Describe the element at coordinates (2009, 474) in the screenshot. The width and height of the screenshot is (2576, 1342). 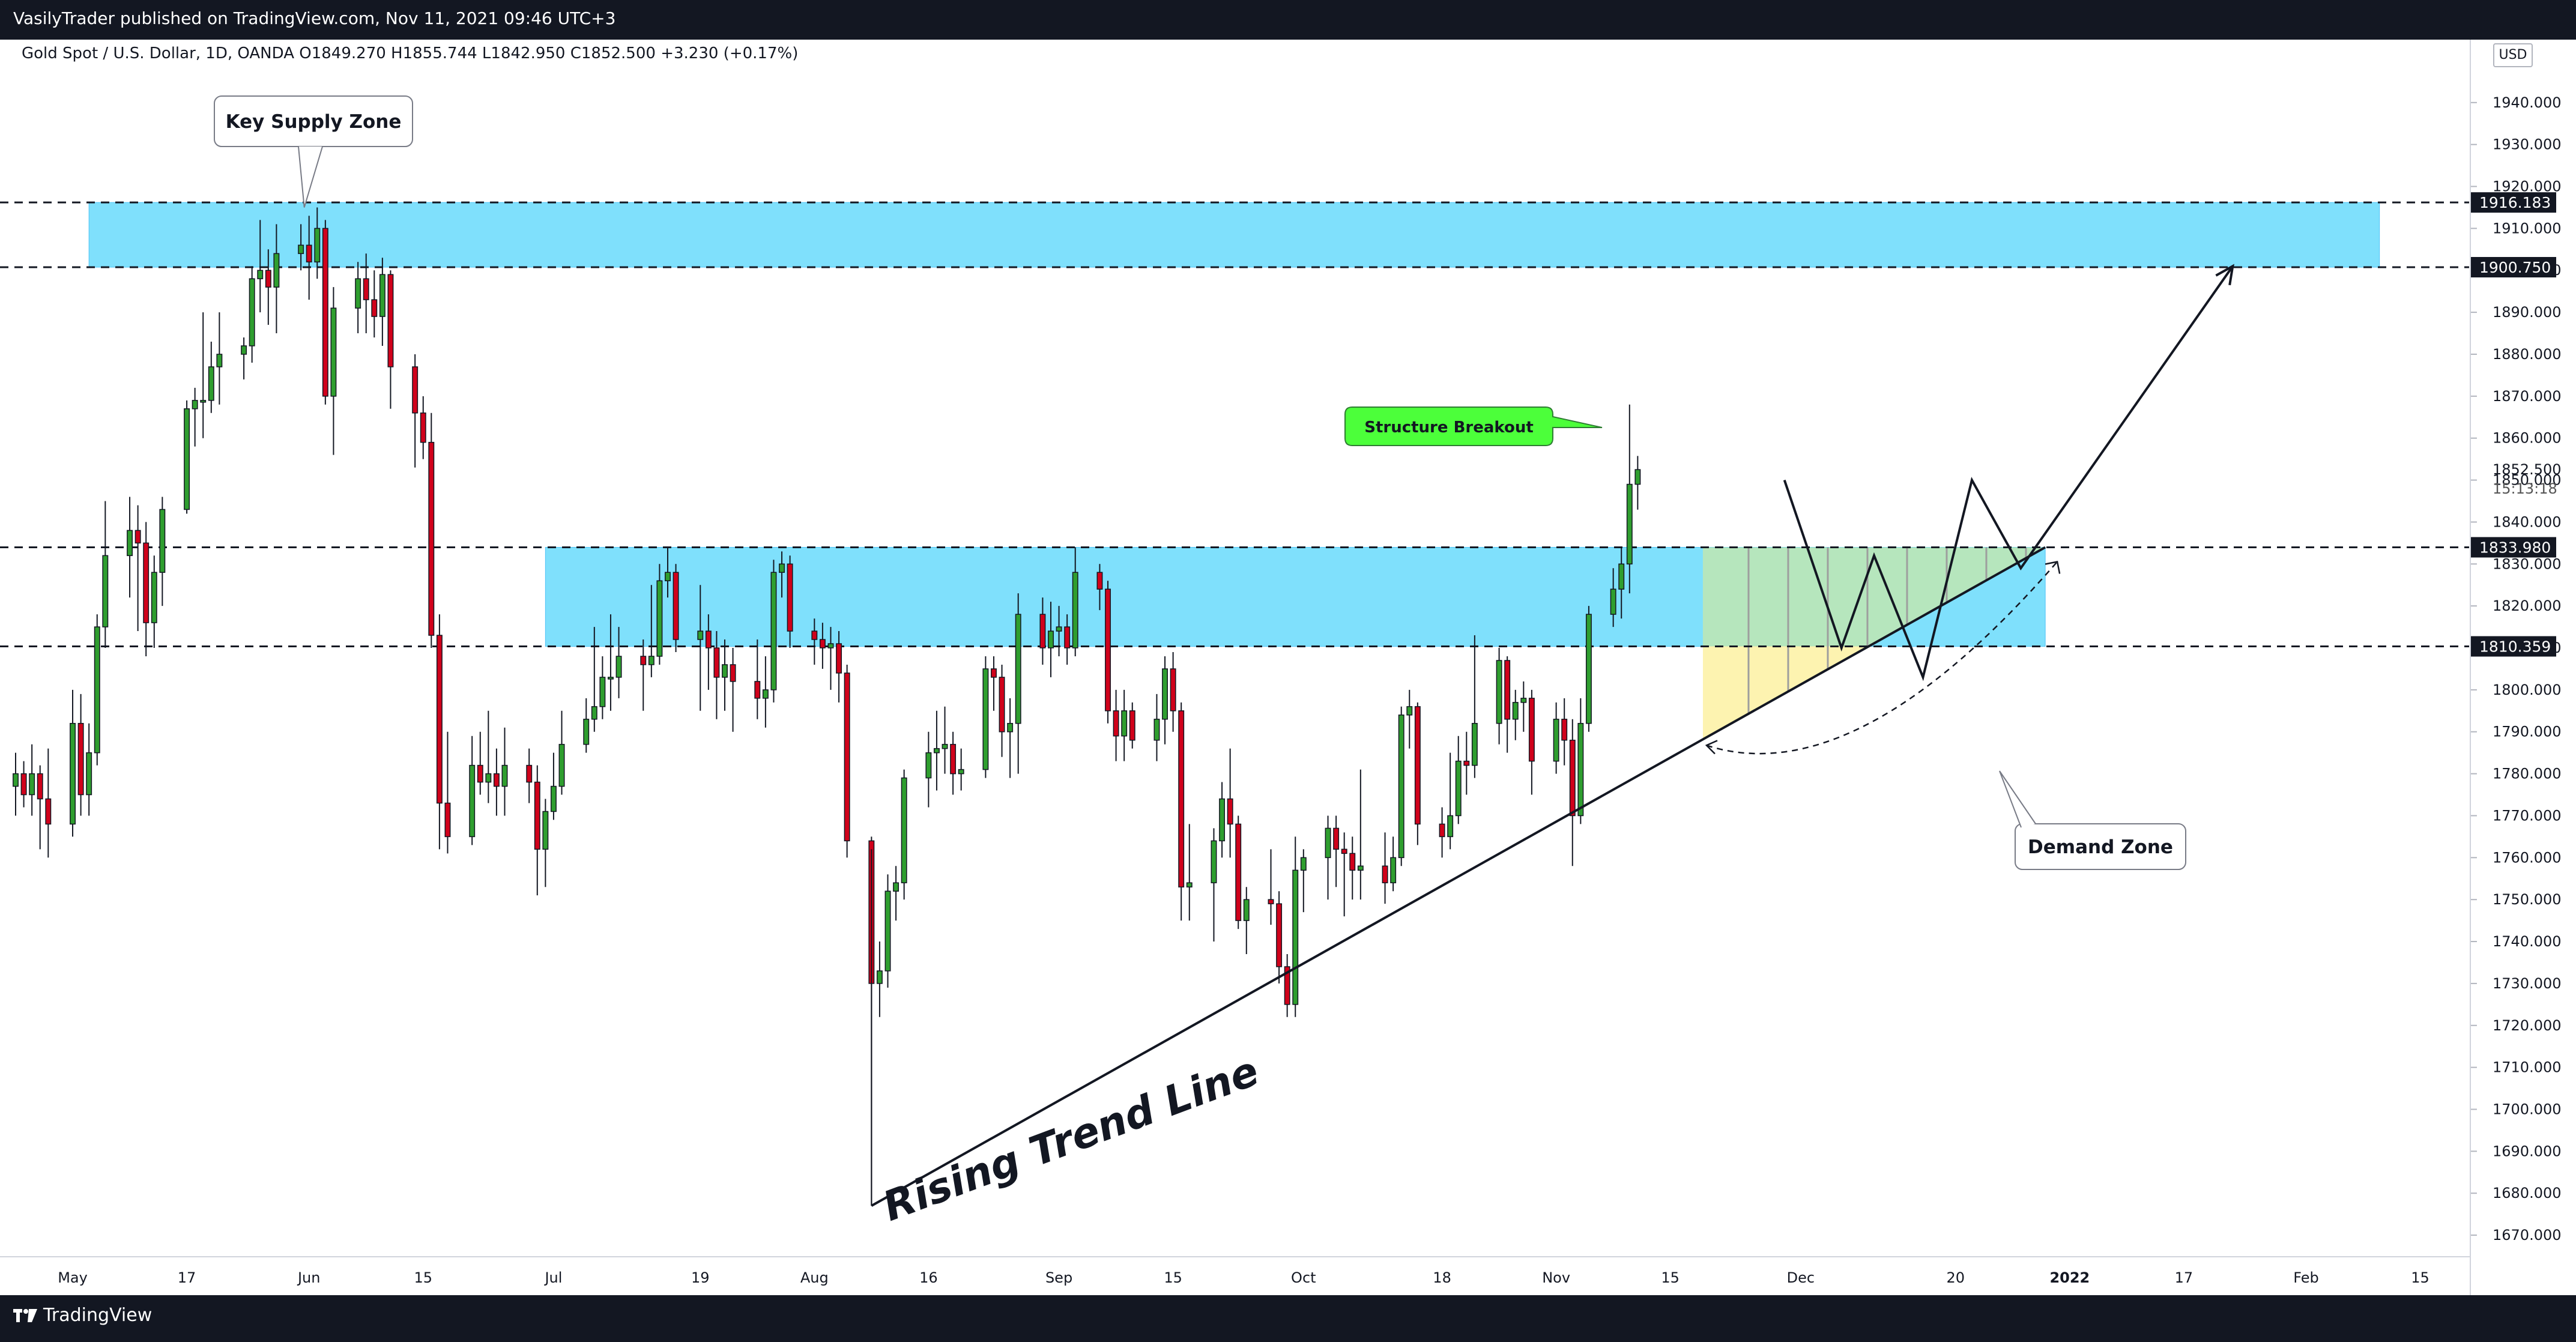
I see `projection-path` at that location.